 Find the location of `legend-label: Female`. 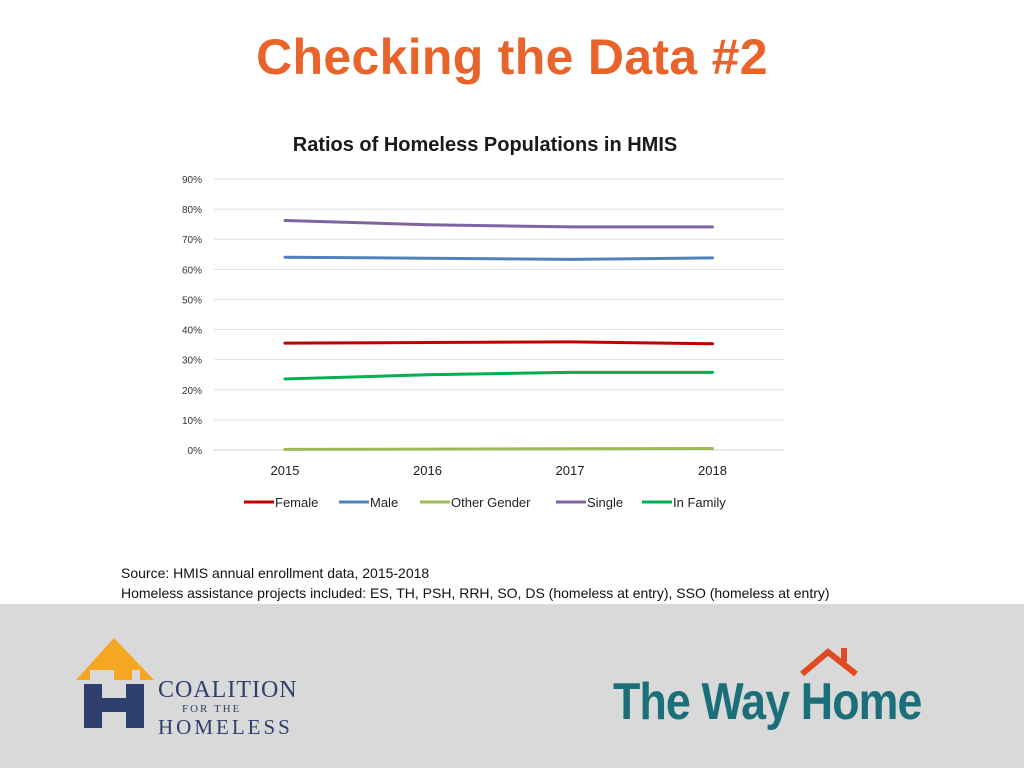

legend-label: Female is located at coordinates (296, 502).